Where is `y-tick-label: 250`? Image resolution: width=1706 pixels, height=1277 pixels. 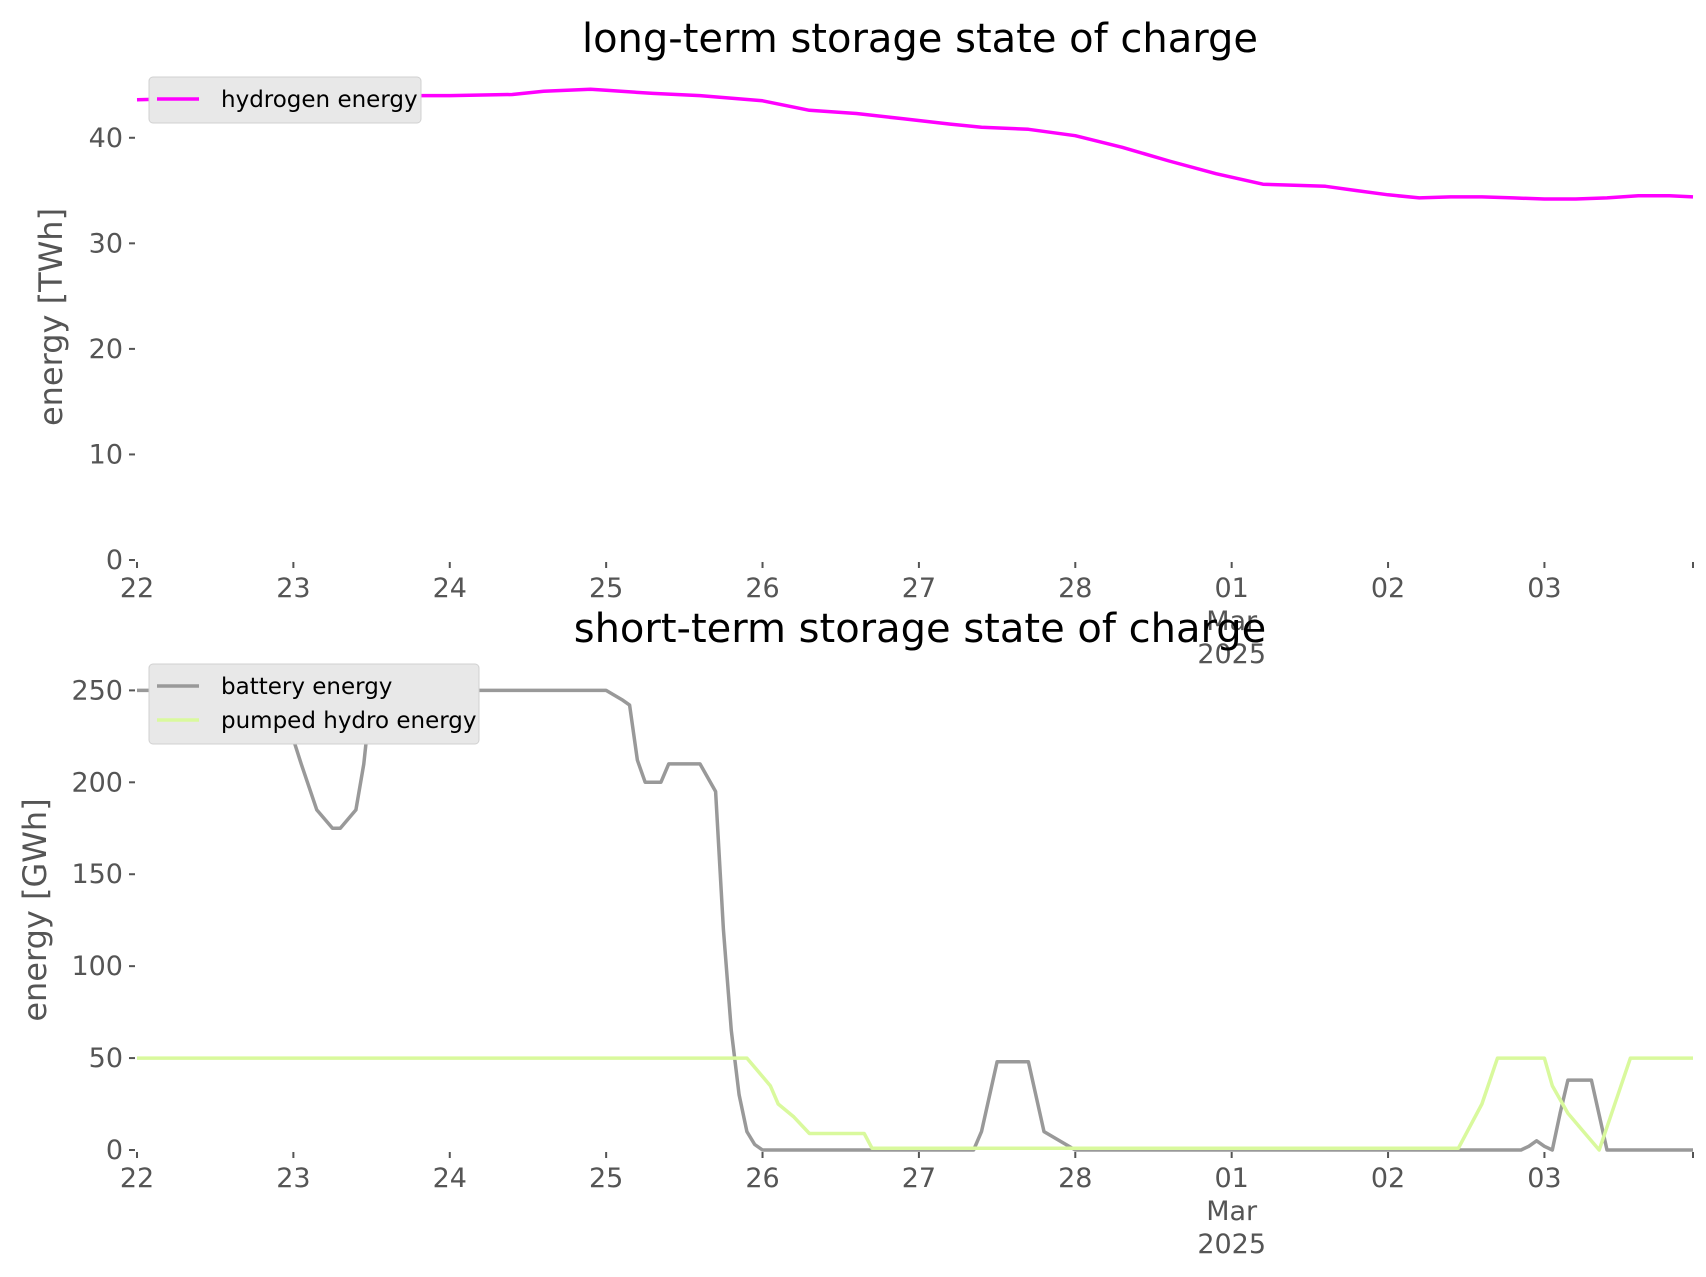
y-tick-label: 250 is located at coordinates (97, 690).